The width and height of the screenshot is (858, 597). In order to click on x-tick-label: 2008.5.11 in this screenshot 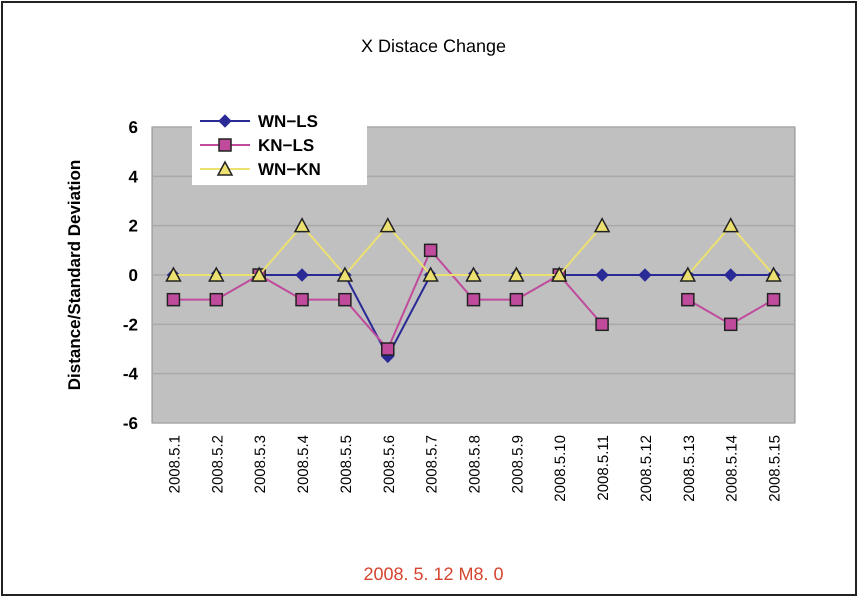, I will do `click(603, 468)`.